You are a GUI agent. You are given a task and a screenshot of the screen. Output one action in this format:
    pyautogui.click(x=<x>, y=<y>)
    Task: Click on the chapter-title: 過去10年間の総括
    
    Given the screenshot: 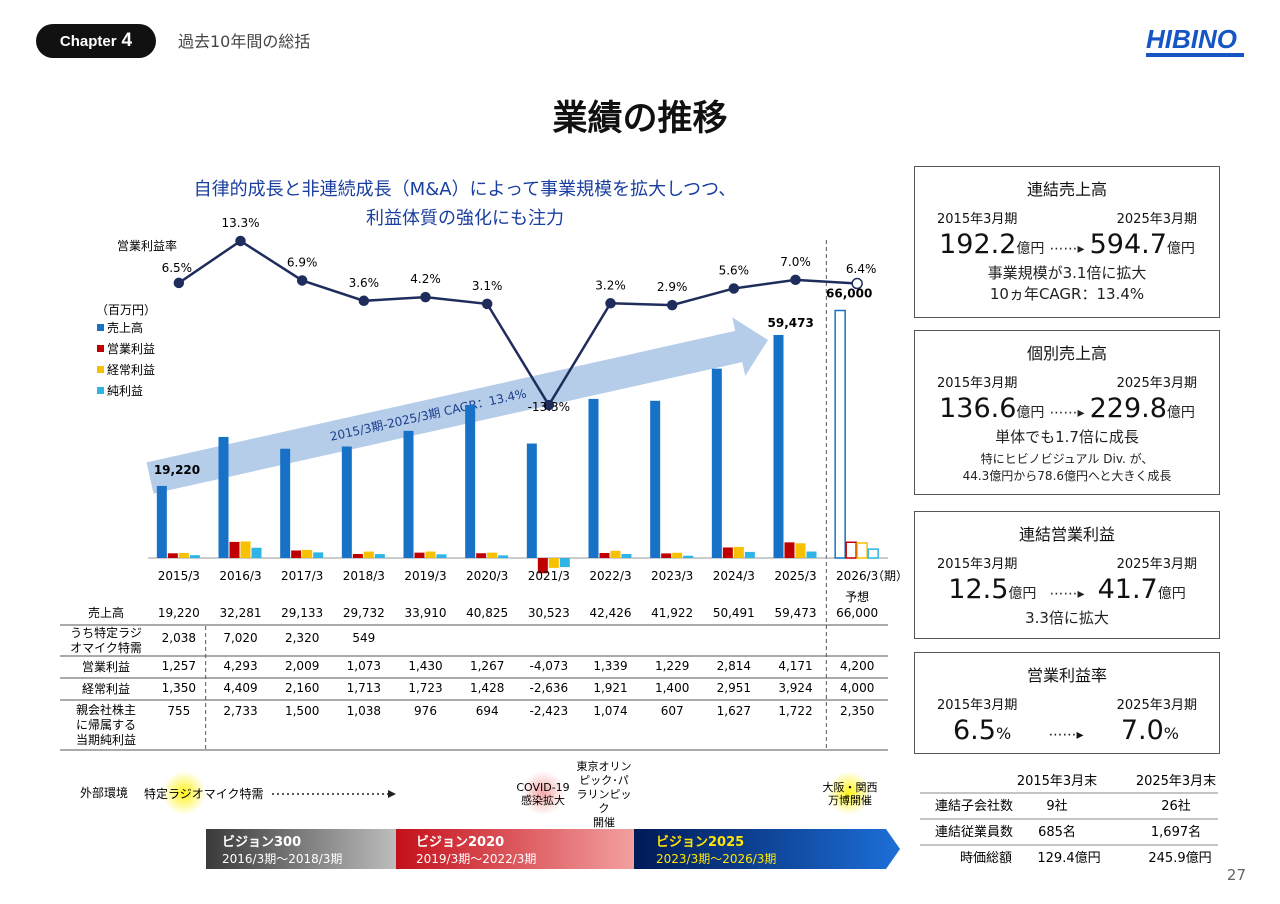 What is the action you would take?
    pyautogui.click(x=244, y=41)
    